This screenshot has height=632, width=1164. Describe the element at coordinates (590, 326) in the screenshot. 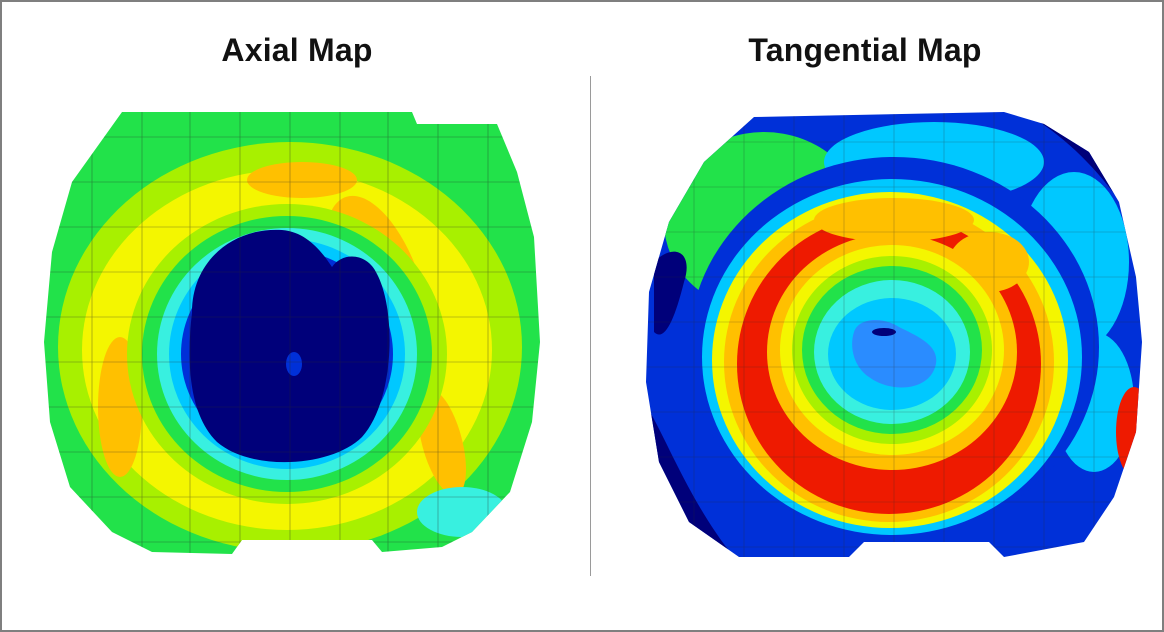

I see `panel-divider` at that location.